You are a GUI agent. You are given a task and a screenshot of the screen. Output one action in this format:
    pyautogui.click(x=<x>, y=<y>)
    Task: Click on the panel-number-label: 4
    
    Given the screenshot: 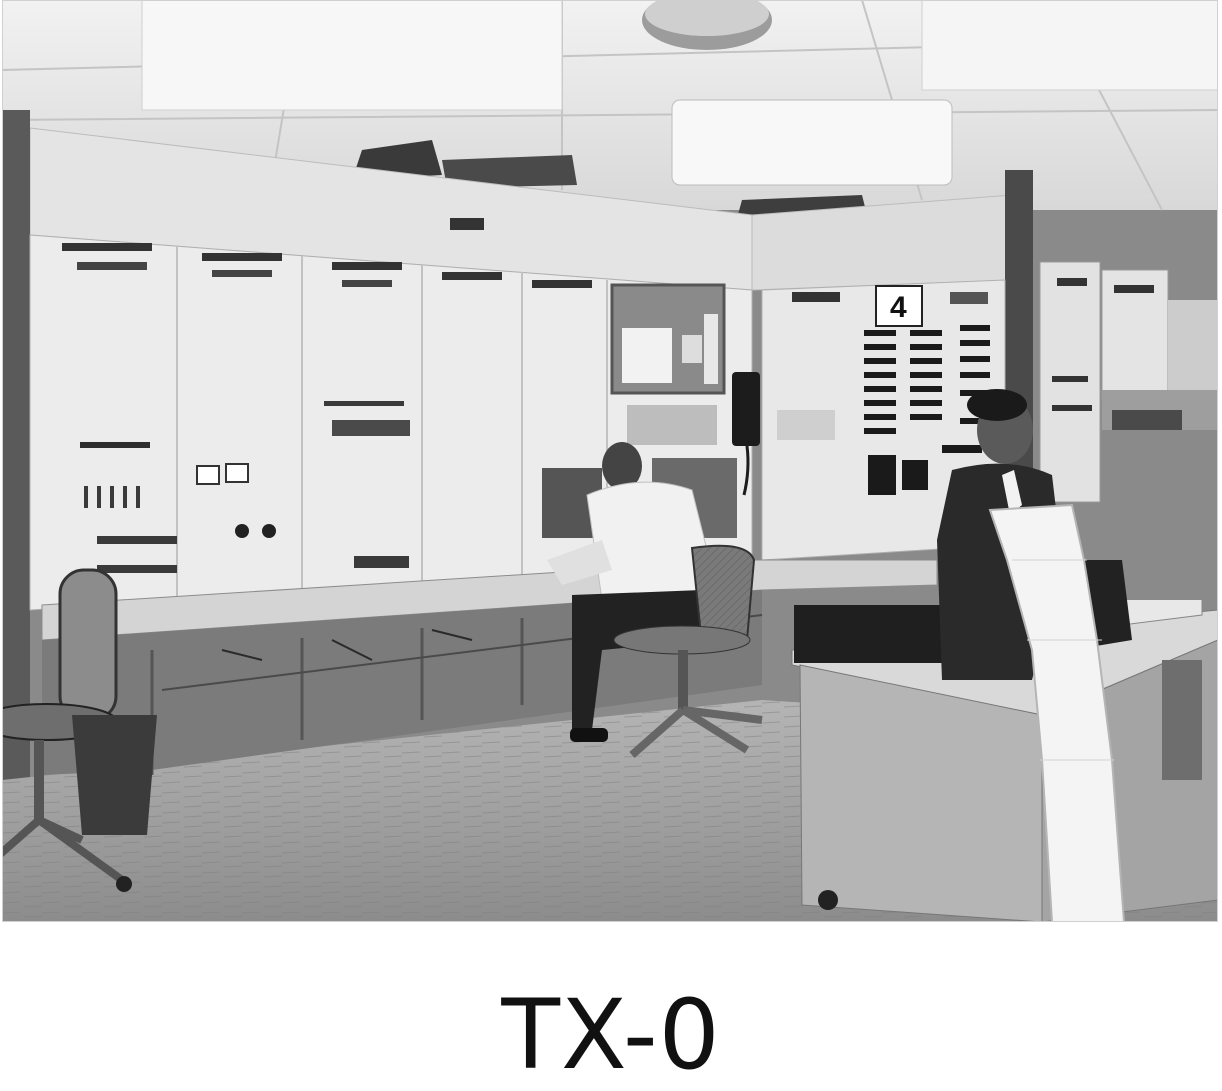 What is the action you would take?
    pyautogui.click(x=898, y=307)
    